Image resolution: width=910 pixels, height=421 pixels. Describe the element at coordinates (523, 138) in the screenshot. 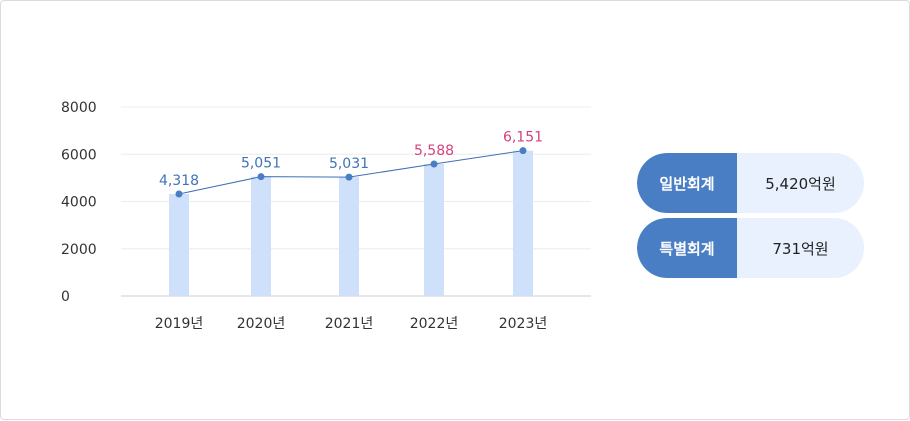

I see `data-label: 6,151` at that location.